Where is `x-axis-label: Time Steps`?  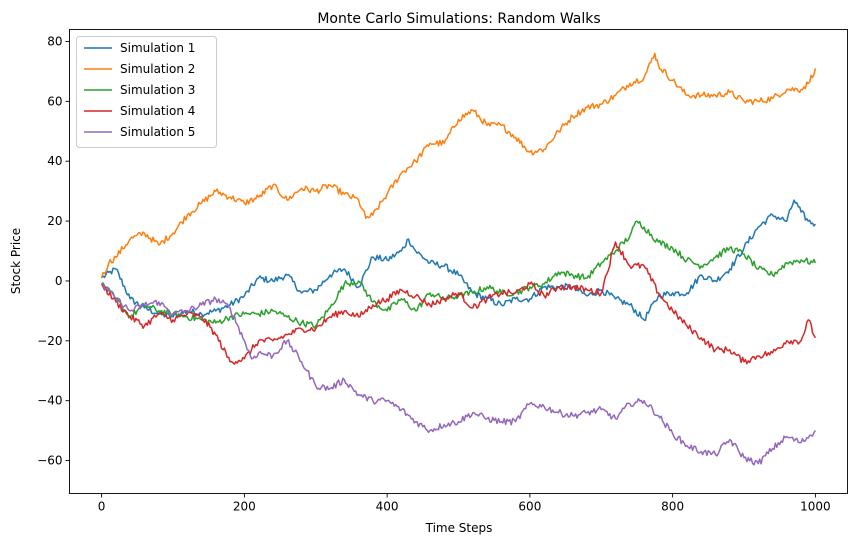
x-axis-label: Time Steps is located at coordinates (459, 528).